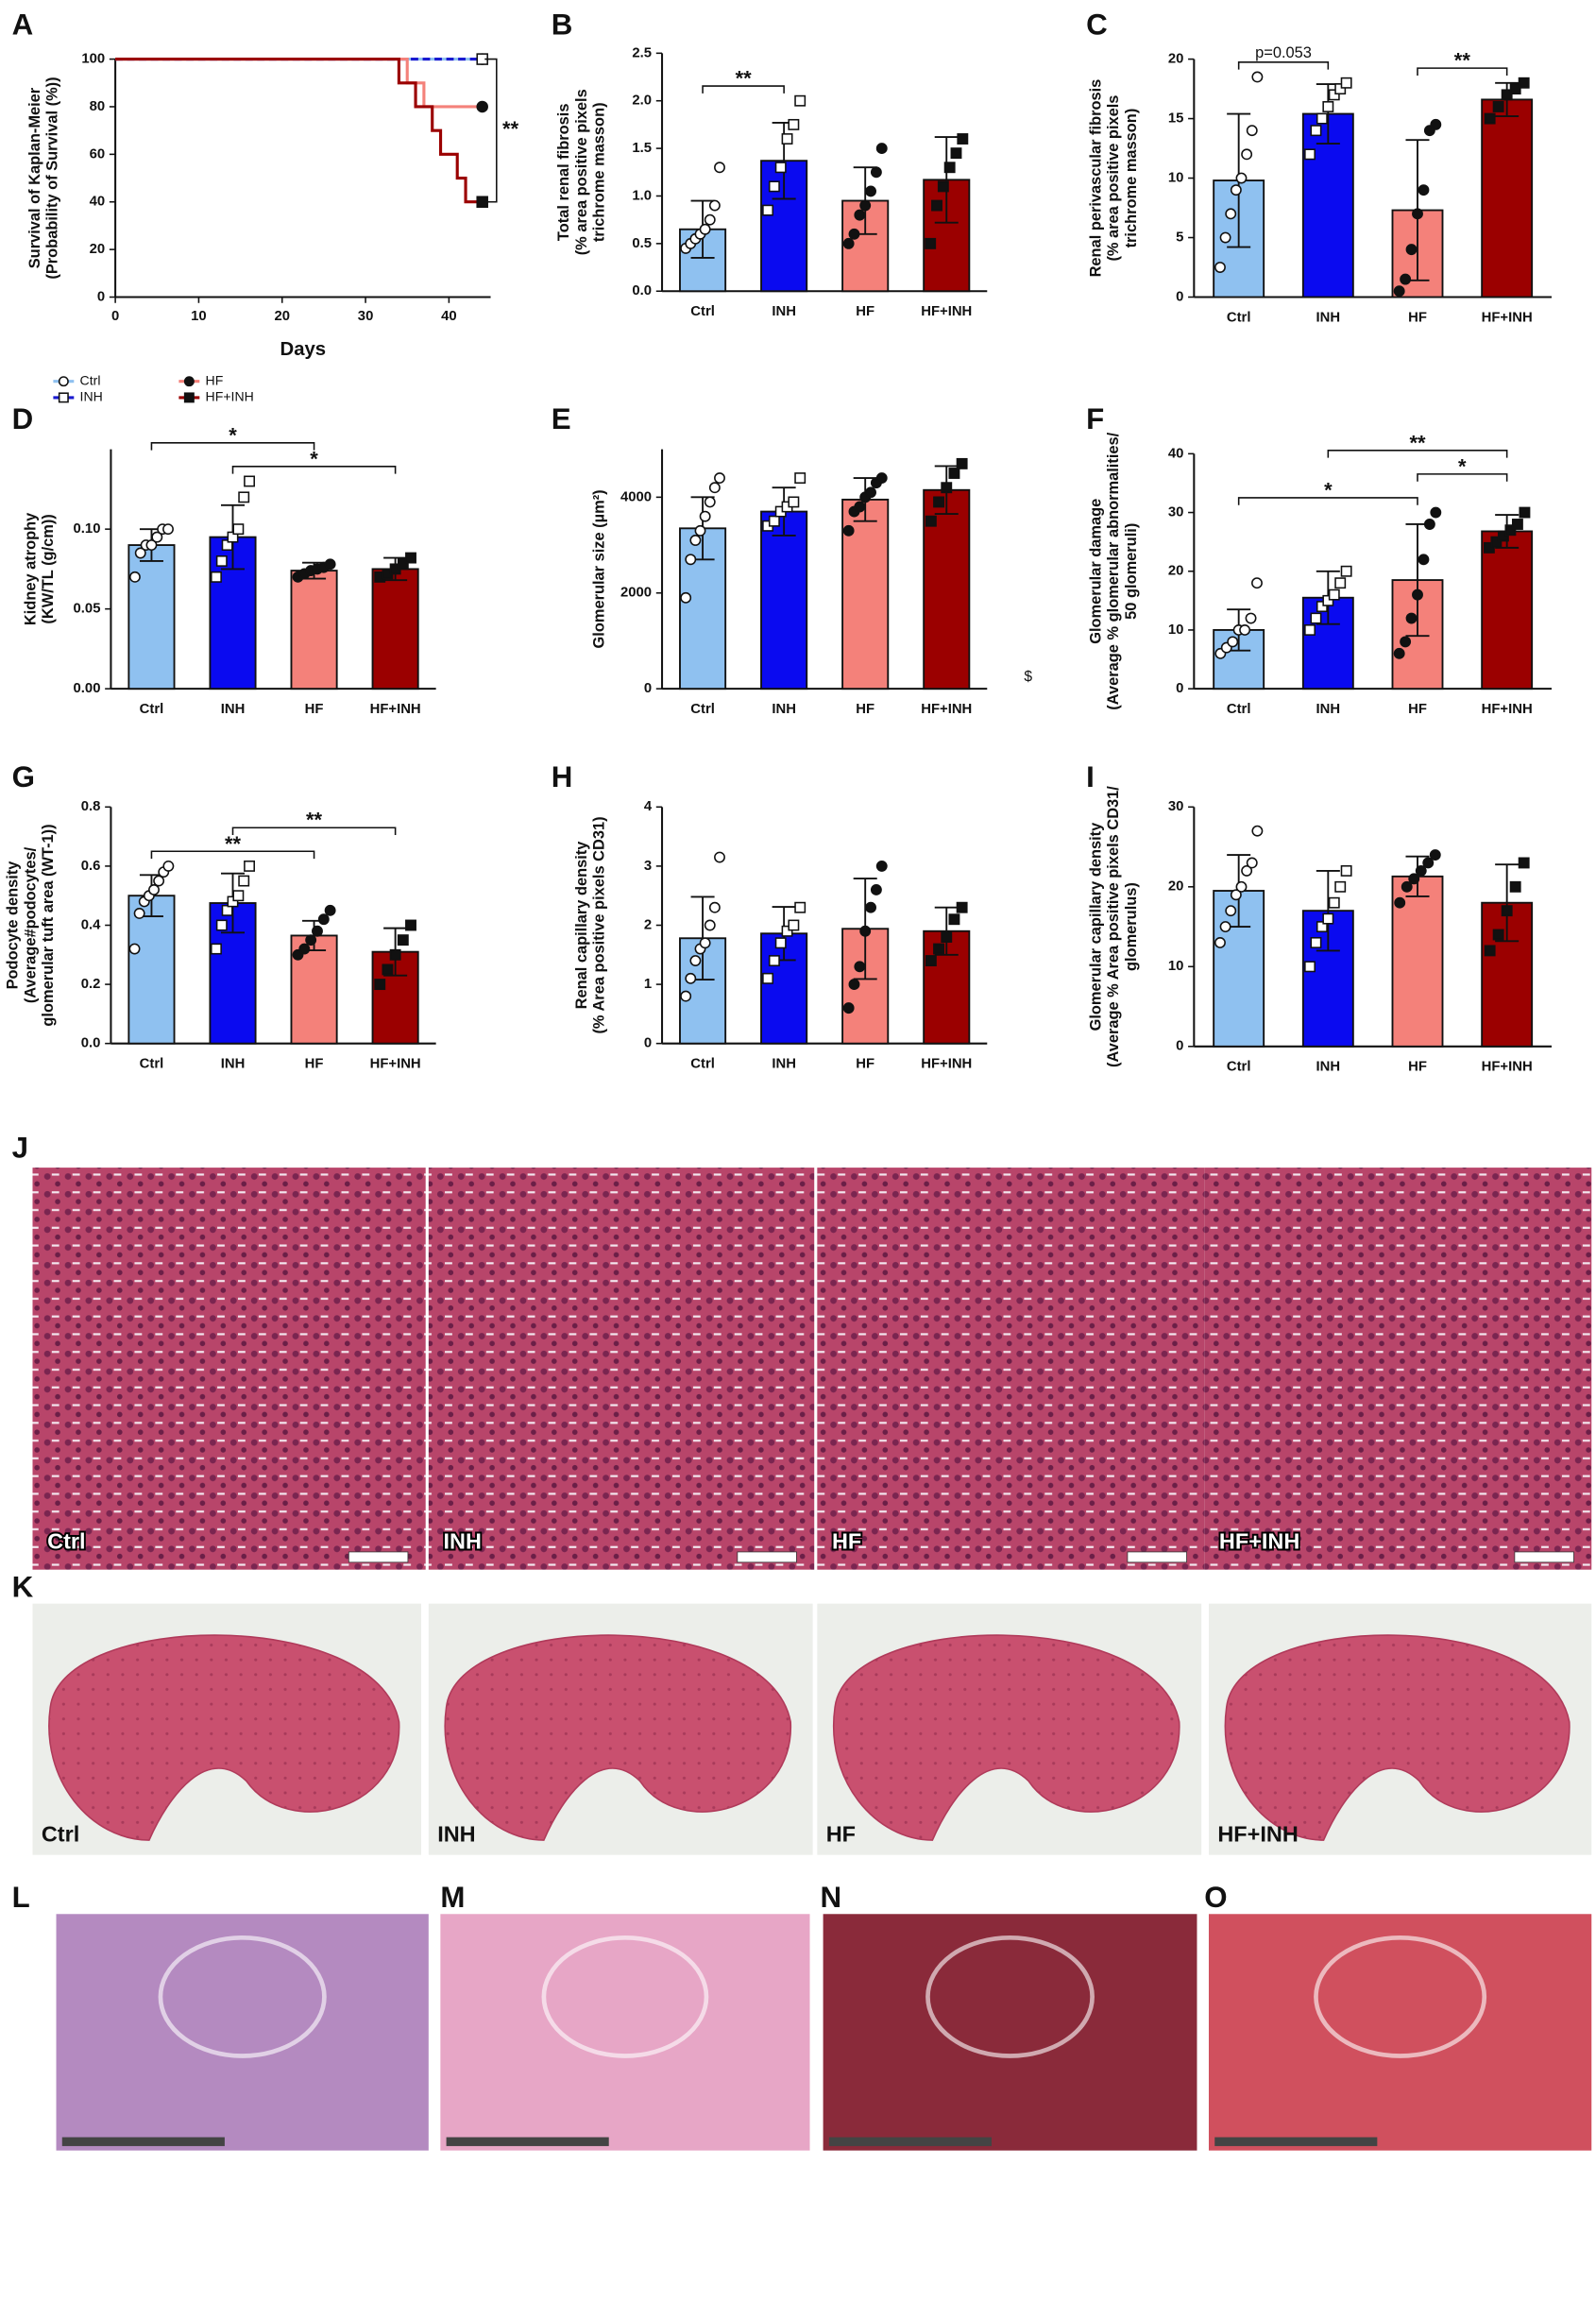 This screenshot has height=2319, width=1596. What do you see at coordinates (636, 496) in the screenshot?
I see `y-tick-label: 4000` at bounding box center [636, 496].